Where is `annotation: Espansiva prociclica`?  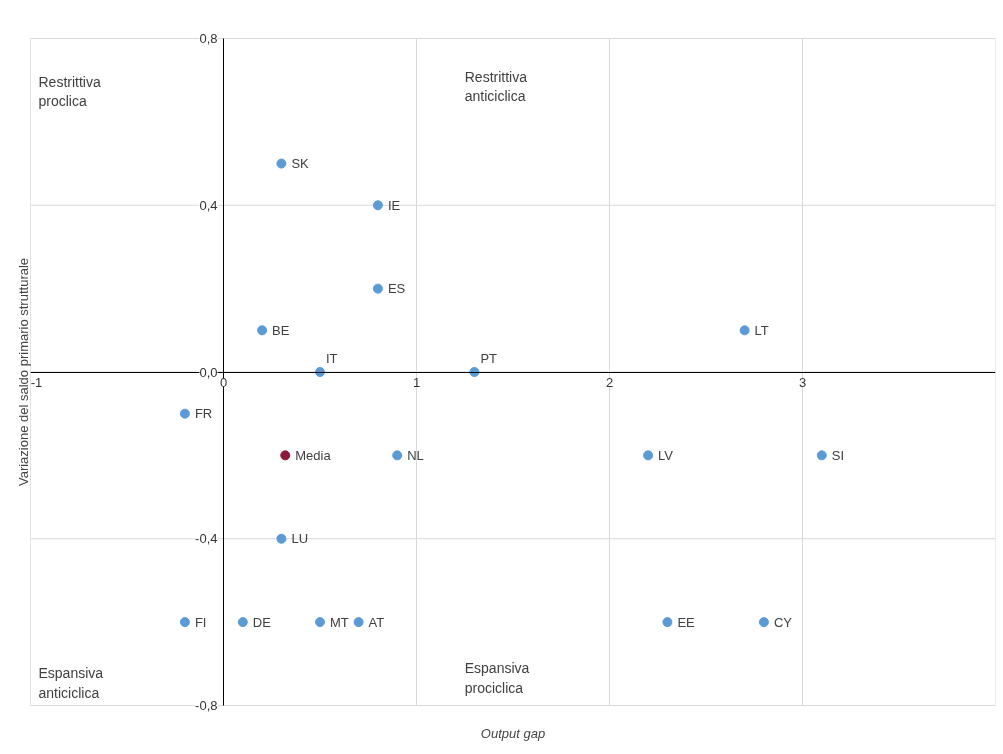
annotation: Espansiva prociclica is located at coordinates (497, 678).